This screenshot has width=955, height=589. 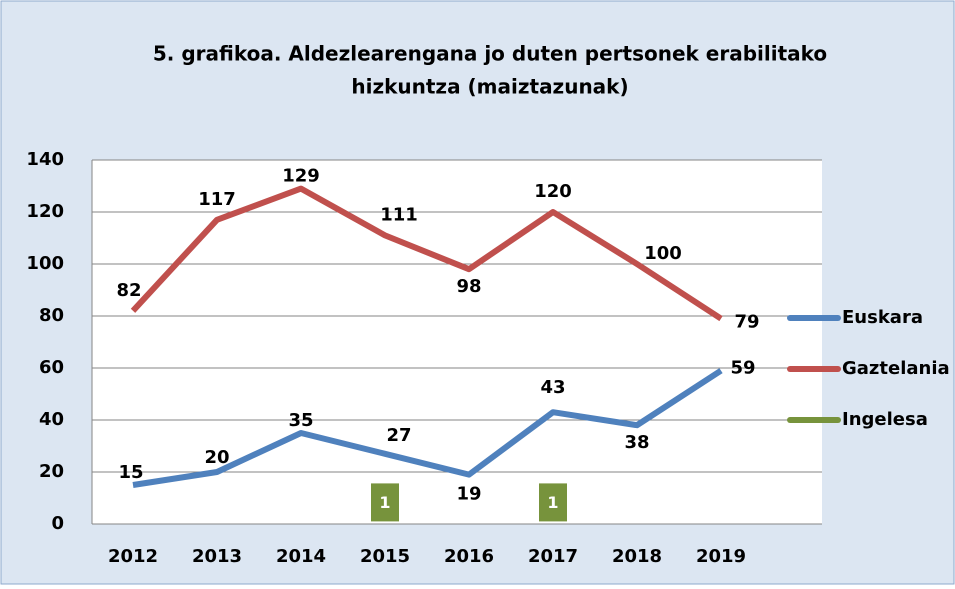 What do you see at coordinates (385, 556) in the screenshot?
I see `x-tick-label: 2015` at bounding box center [385, 556].